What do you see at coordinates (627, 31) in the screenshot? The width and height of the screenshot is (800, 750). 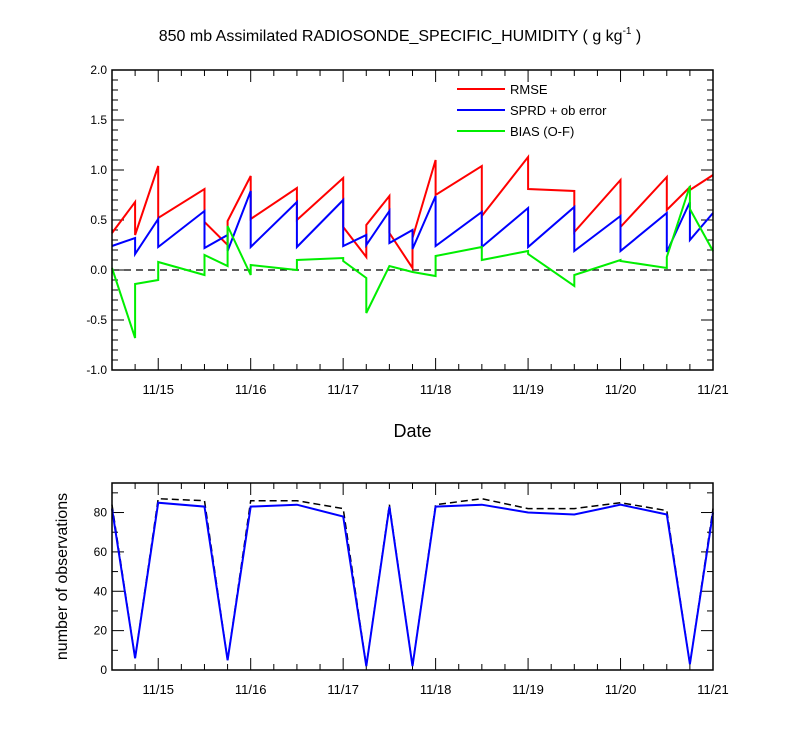 I see `chart-title-superscript: -1` at bounding box center [627, 31].